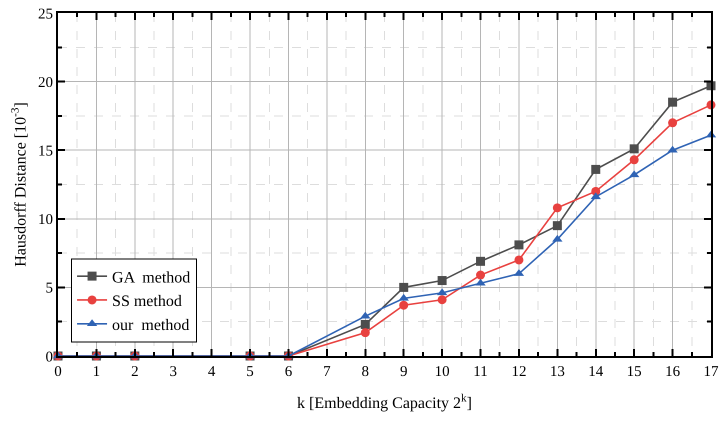 The image size is (725, 426). What do you see at coordinates (518, 372) in the screenshot?
I see `x-tick-label: 12` at bounding box center [518, 372].